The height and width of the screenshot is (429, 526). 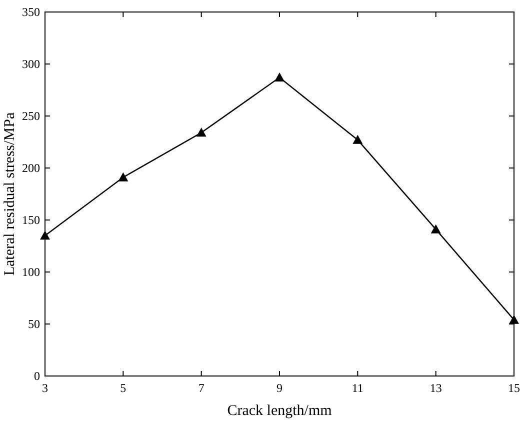 What do you see at coordinates (514, 388) in the screenshot?
I see `x-tick-label: 15` at bounding box center [514, 388].